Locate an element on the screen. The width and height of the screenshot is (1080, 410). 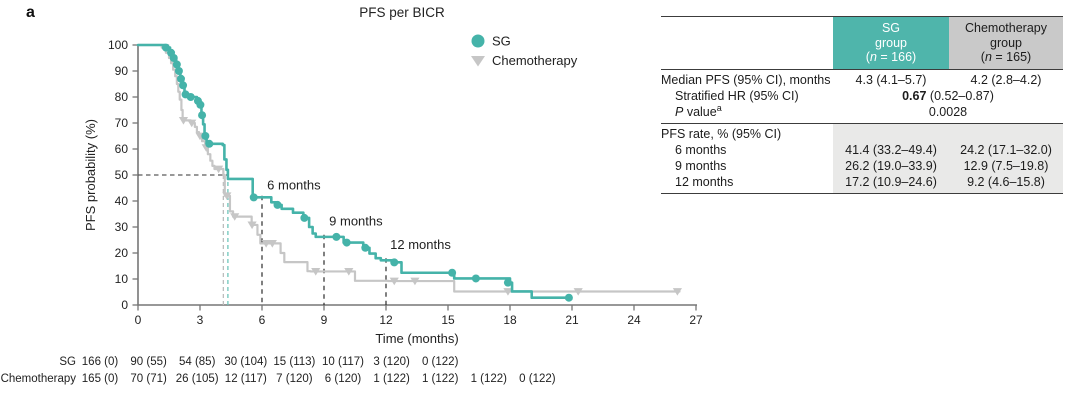
at-risk-row-label: Chemotherapy is located at coordinates (38, 378).